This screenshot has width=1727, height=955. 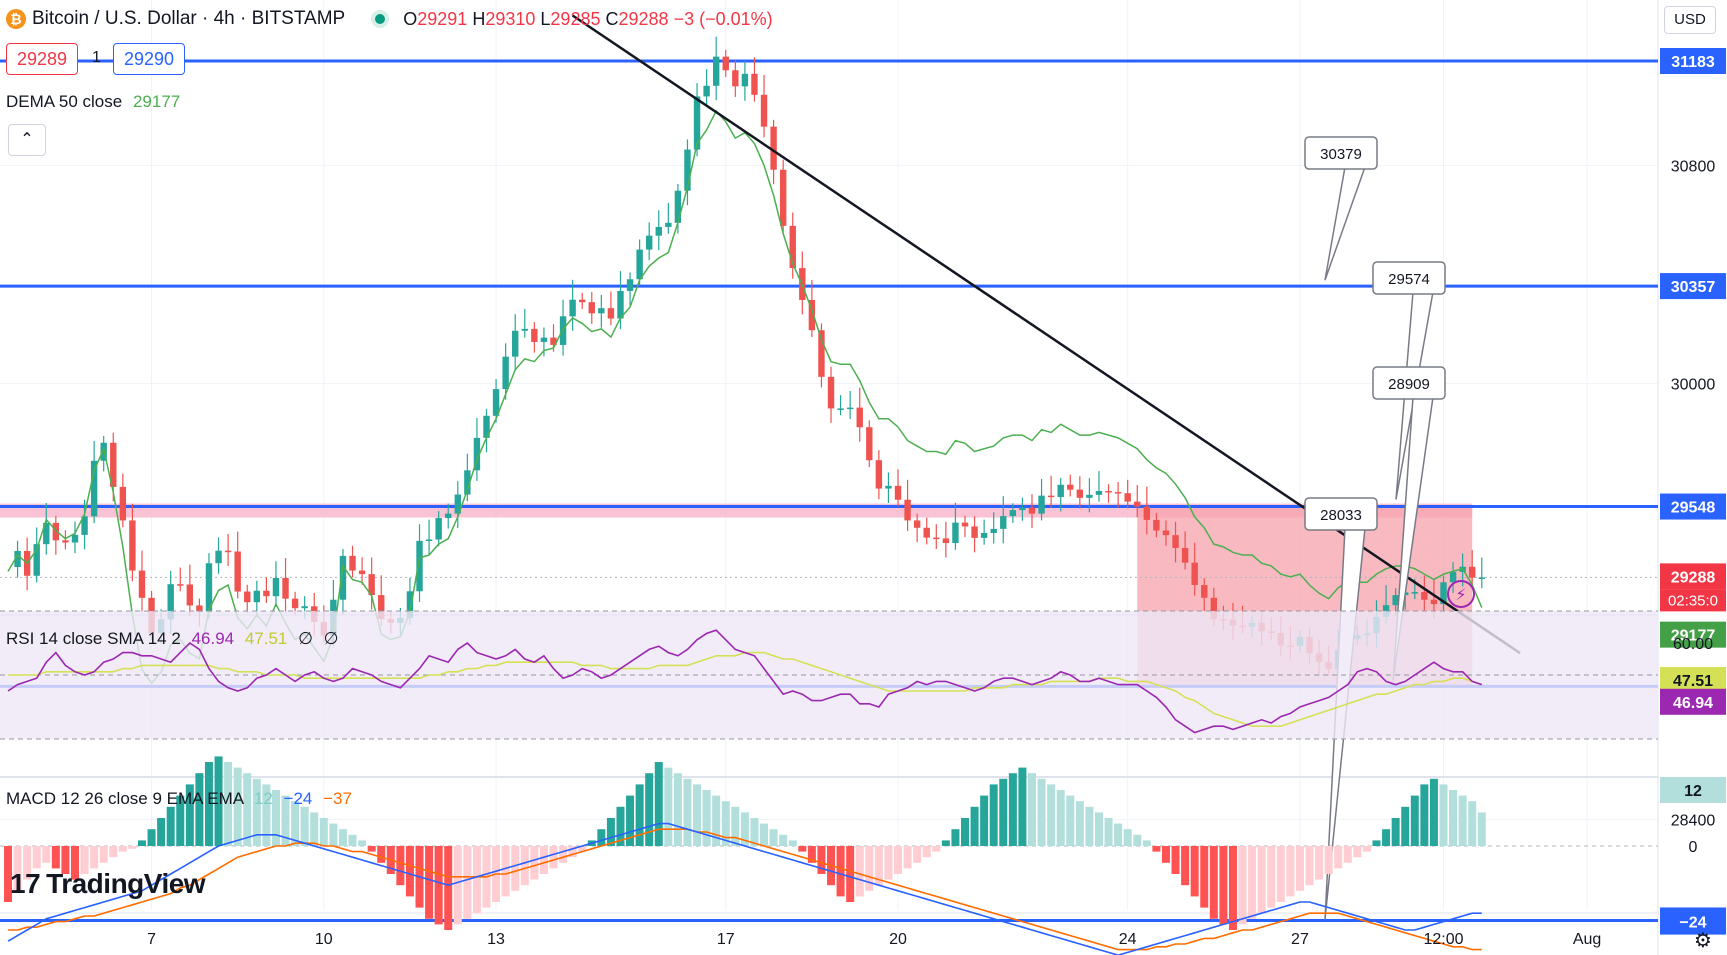 I want to click on callout-label: 28033, so click(x=1341, y=515).